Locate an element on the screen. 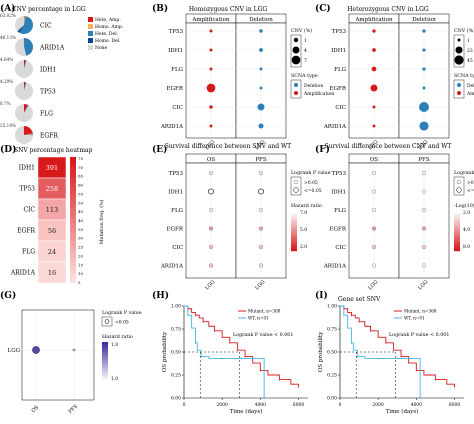 The image size is (474, 424). km-legend-label: Mutant, n=368 is located at coordinates (264, 311).